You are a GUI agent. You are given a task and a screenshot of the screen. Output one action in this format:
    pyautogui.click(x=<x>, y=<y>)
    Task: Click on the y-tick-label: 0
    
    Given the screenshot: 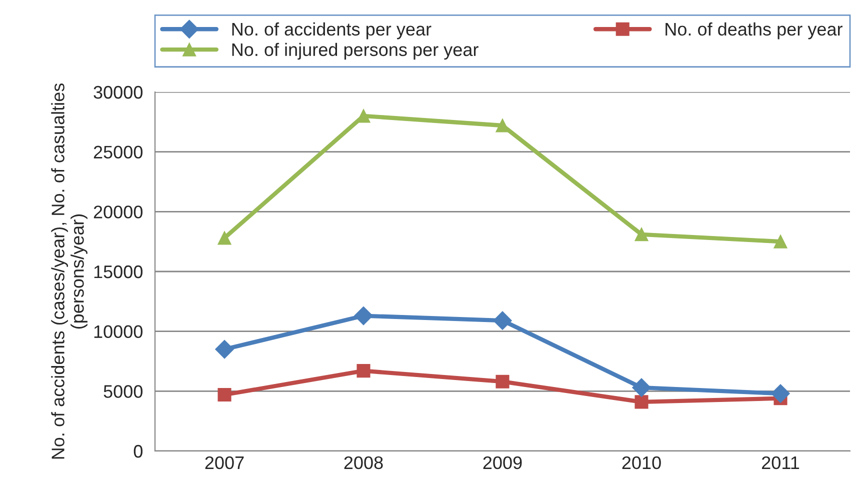 What is the action you would take?
    pyautogui.click(x=138, y=451)
    